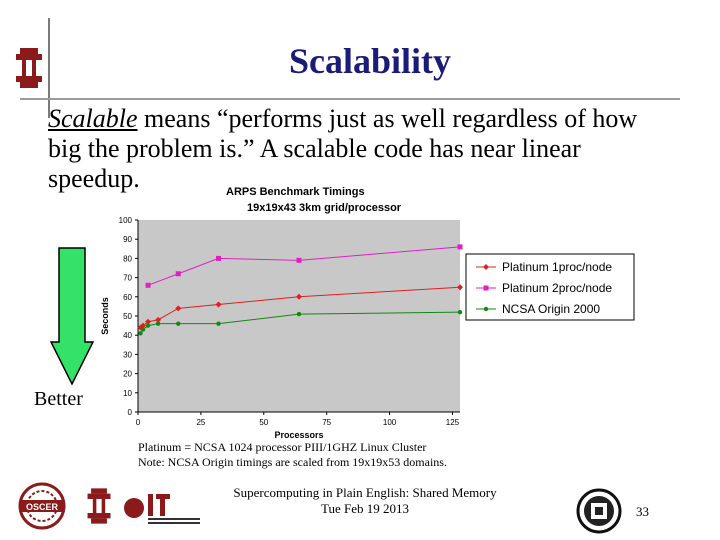  I want to click on y-axis-label: Seconds, so click(105, 316).